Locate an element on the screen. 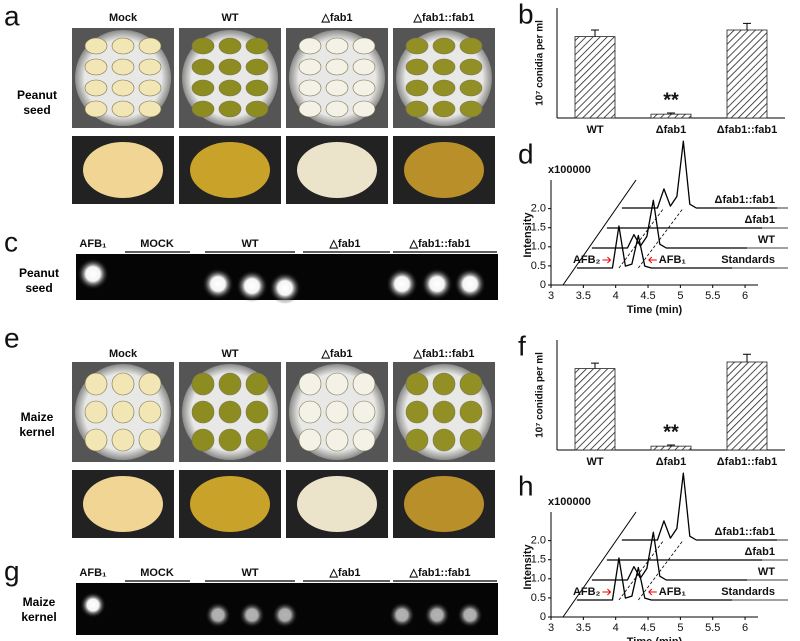 The width and height of the screenshot is (800, 641). x-tick-label: WT is located at coordinates (594, 130).